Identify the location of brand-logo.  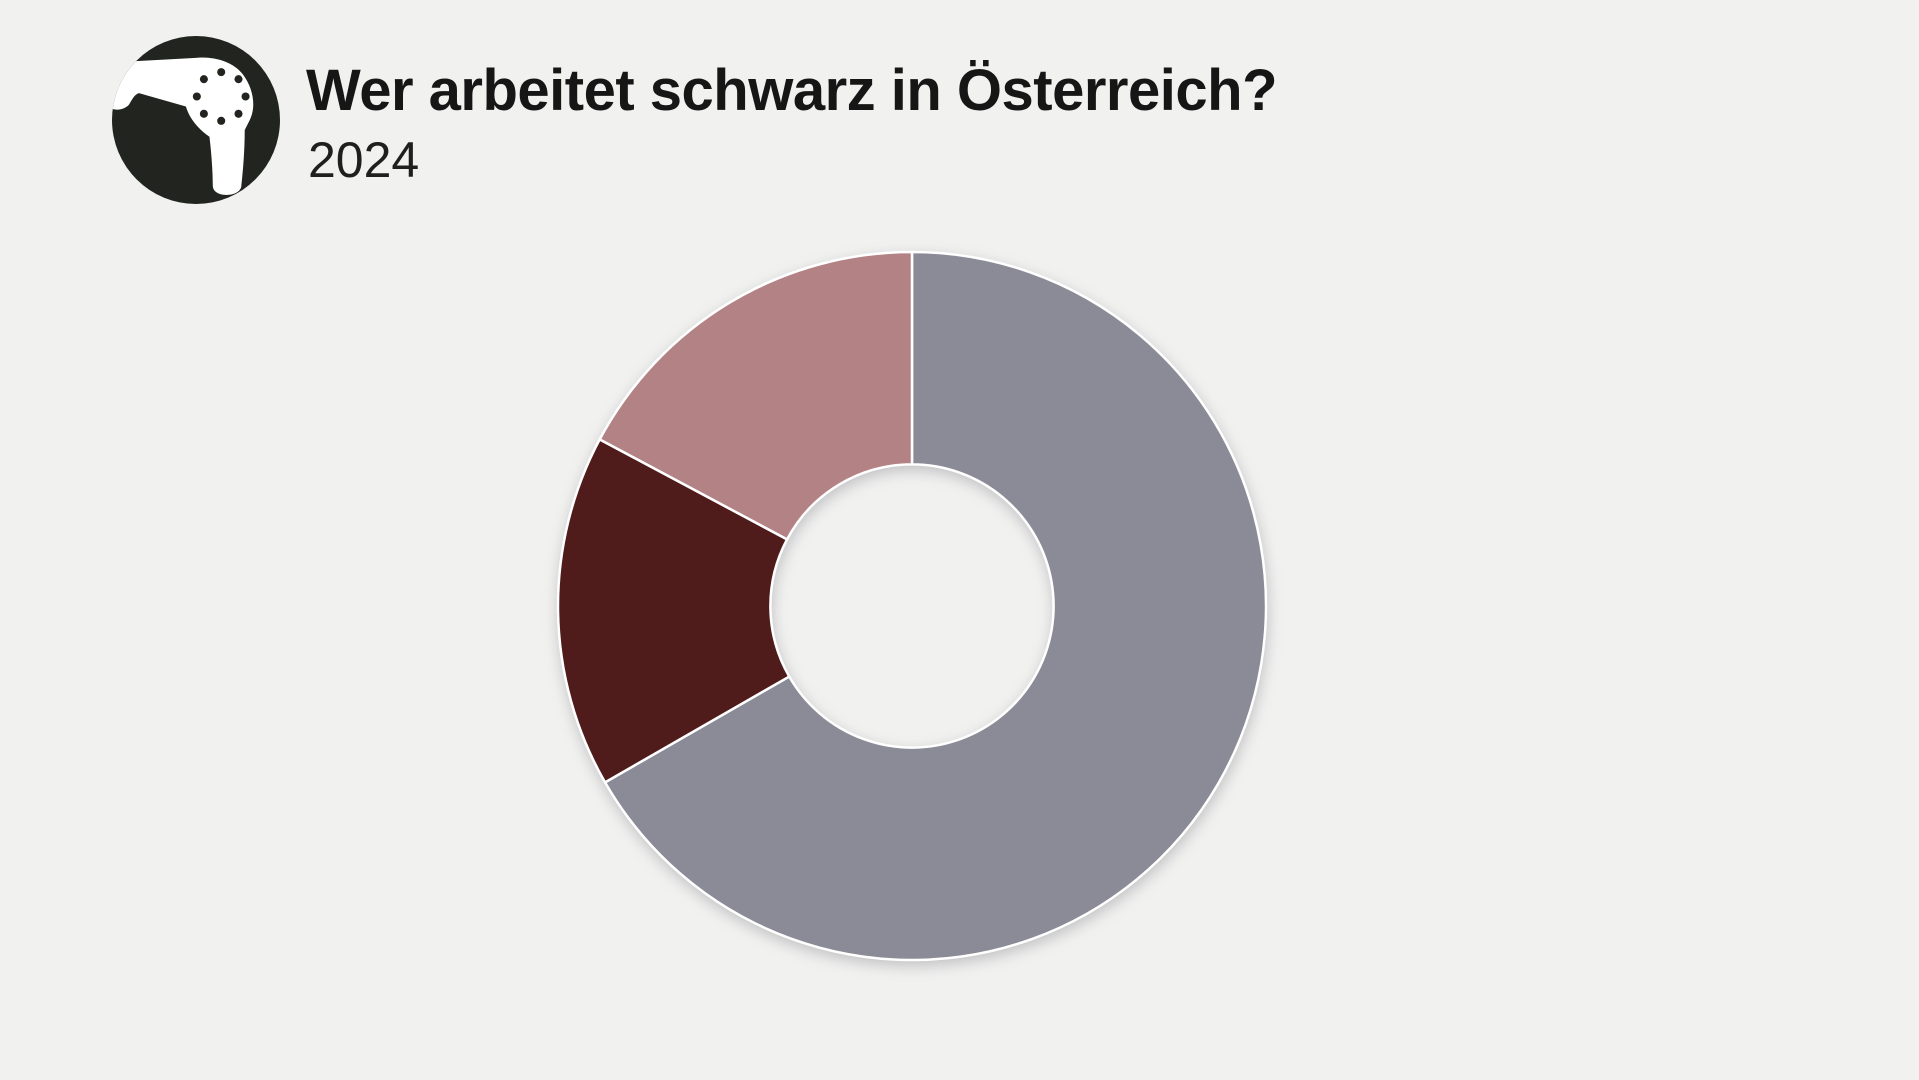
(196, 120).